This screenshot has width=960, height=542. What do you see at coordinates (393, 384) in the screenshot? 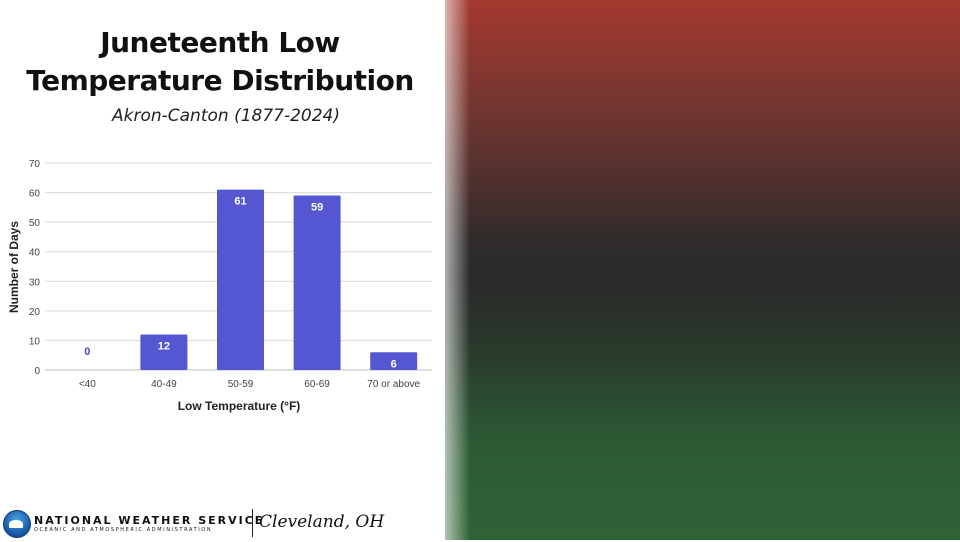
I see `x-tick-label: 70 or above` at bounding box center [393, 384].